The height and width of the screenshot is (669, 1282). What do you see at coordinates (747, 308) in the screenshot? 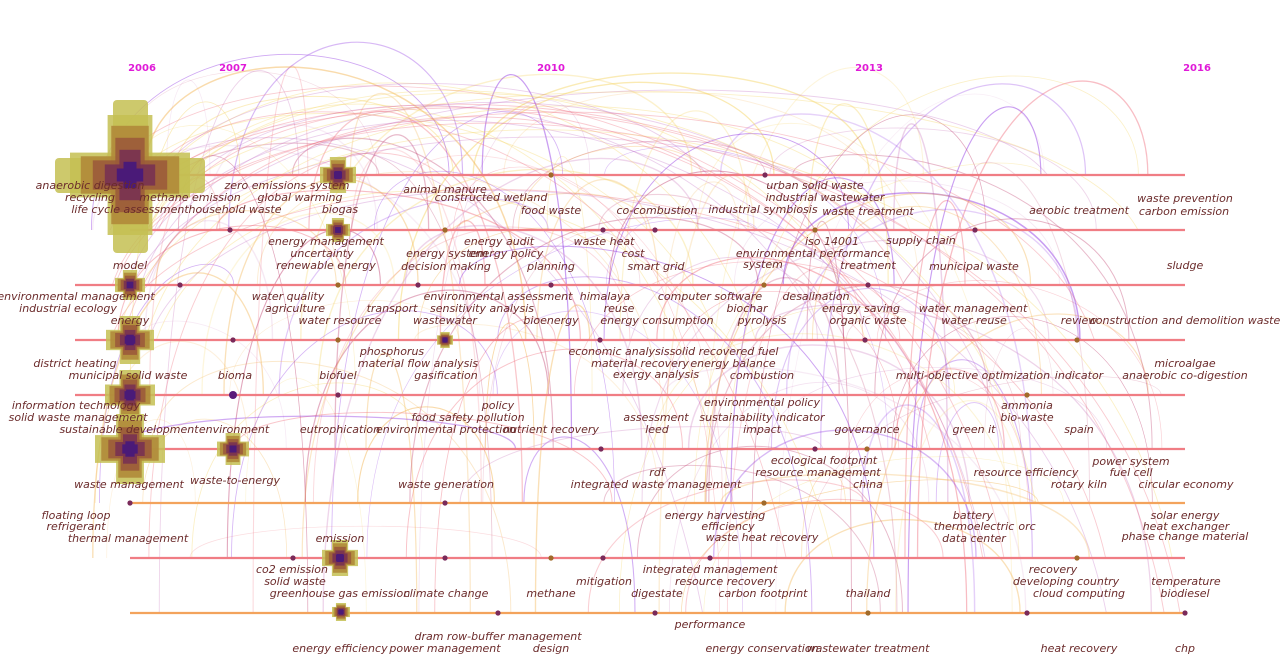
I see `keyword-label: biochar` at bounding box center [747, 308].